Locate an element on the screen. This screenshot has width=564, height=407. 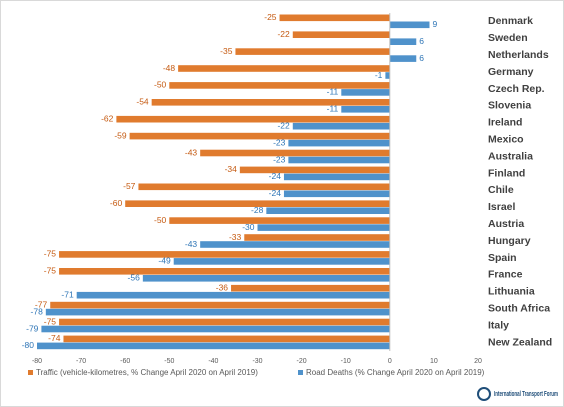
category-label: Lithuania is located at coordinates (511, 292).